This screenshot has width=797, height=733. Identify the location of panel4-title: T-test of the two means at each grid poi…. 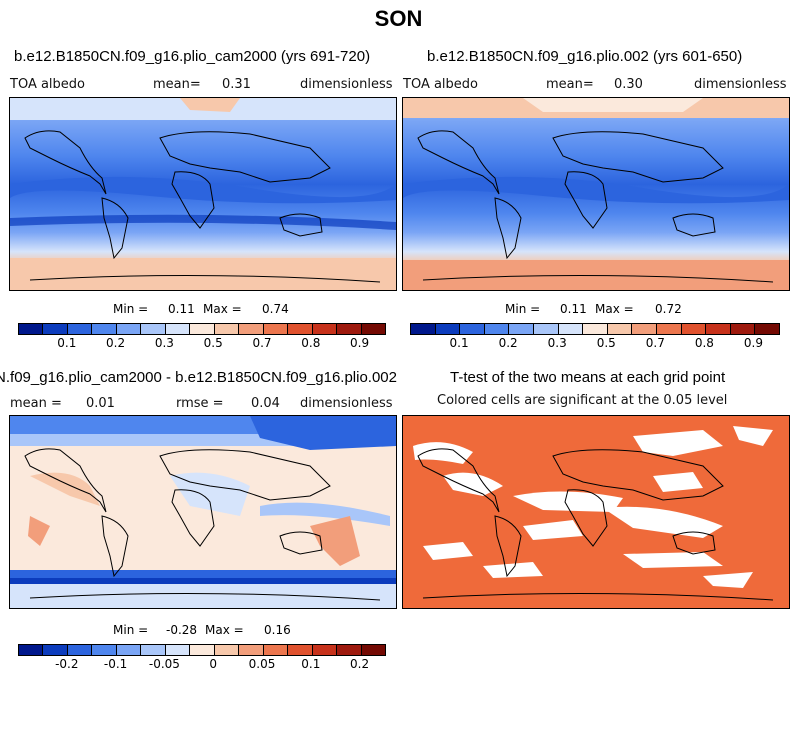
(588, 377).